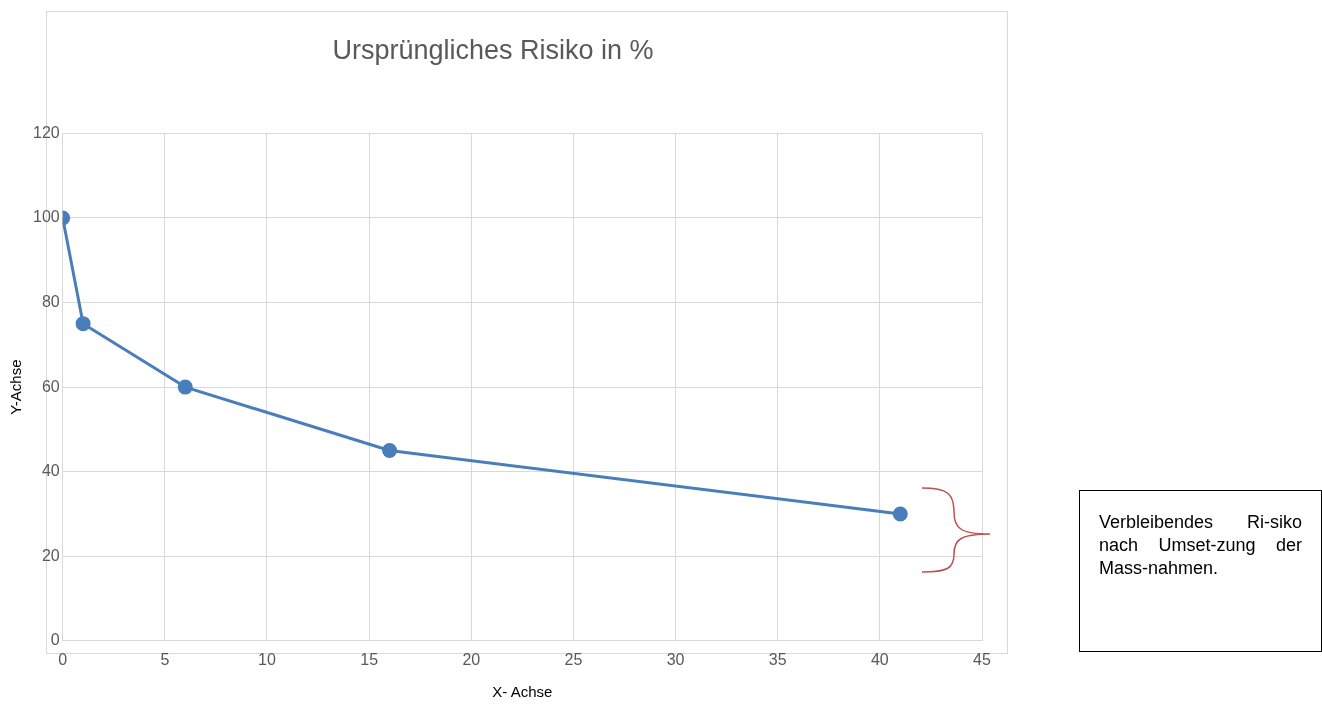 The image size is (1322, 706). What do you see at coordinates (573, 659) in the screenshot?
I see `x-tick-label: 25` at bounding box center [573, 659].